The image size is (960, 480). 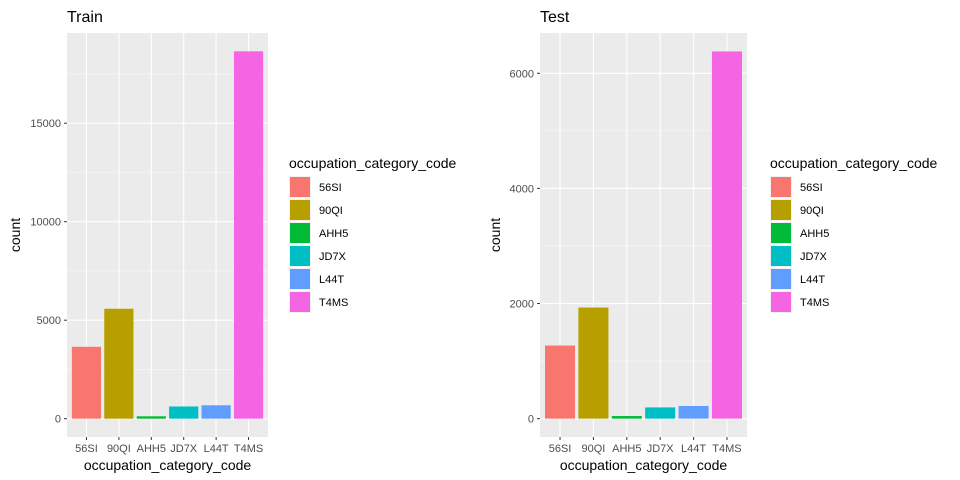 What do you see at coordinates (522, 74) in the screenshot?
I see `y-tick-label: 6000` at bounding box center [522, 74].